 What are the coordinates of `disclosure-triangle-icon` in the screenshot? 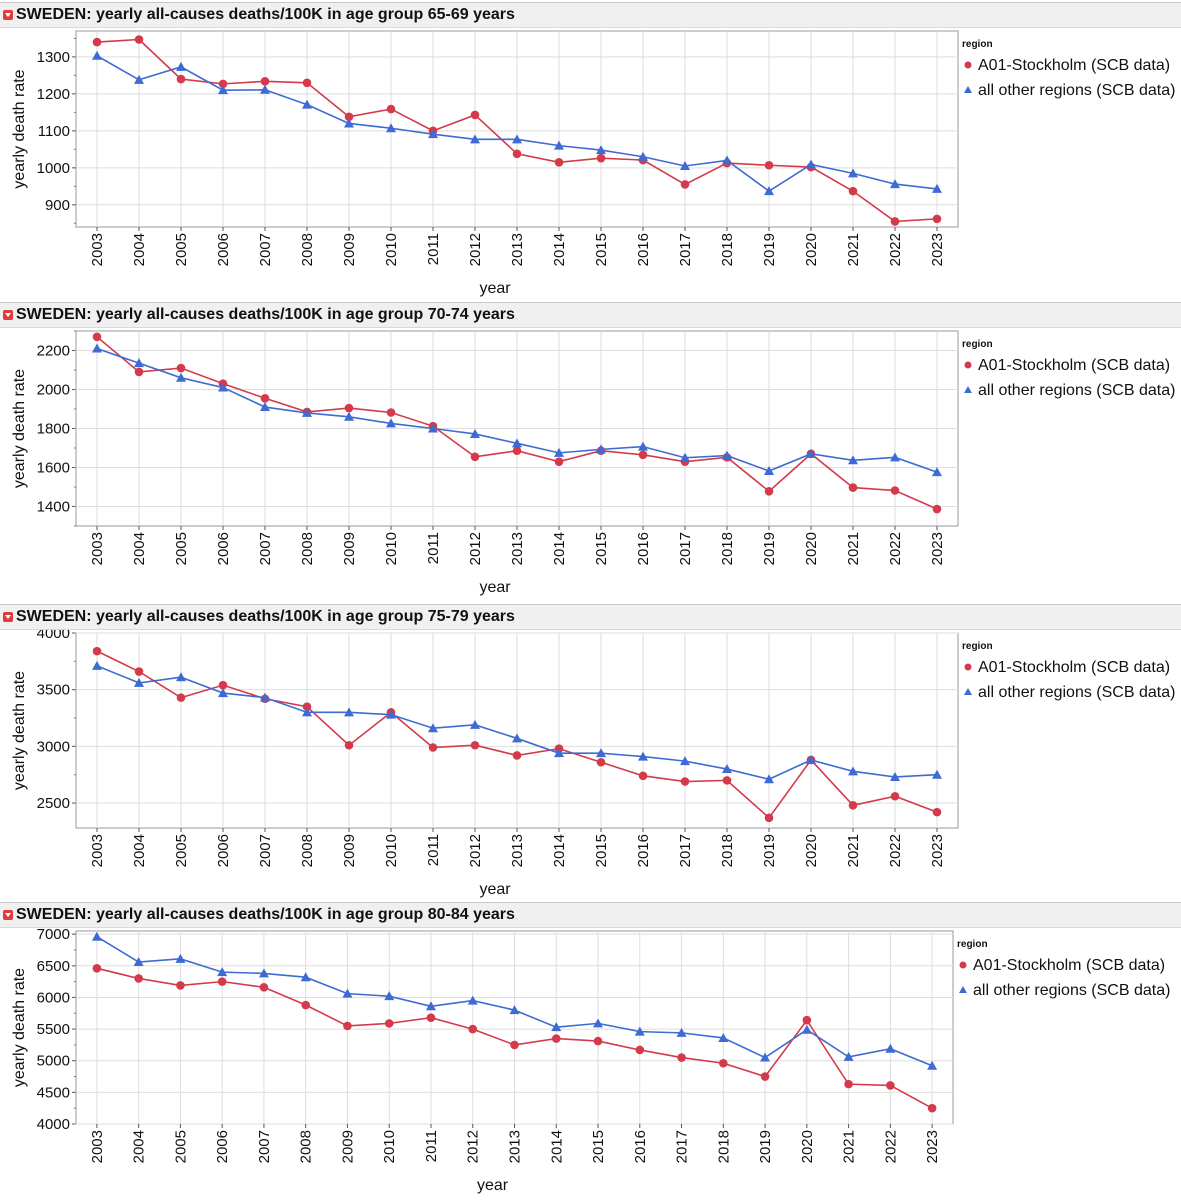 It's located at (8, 915).